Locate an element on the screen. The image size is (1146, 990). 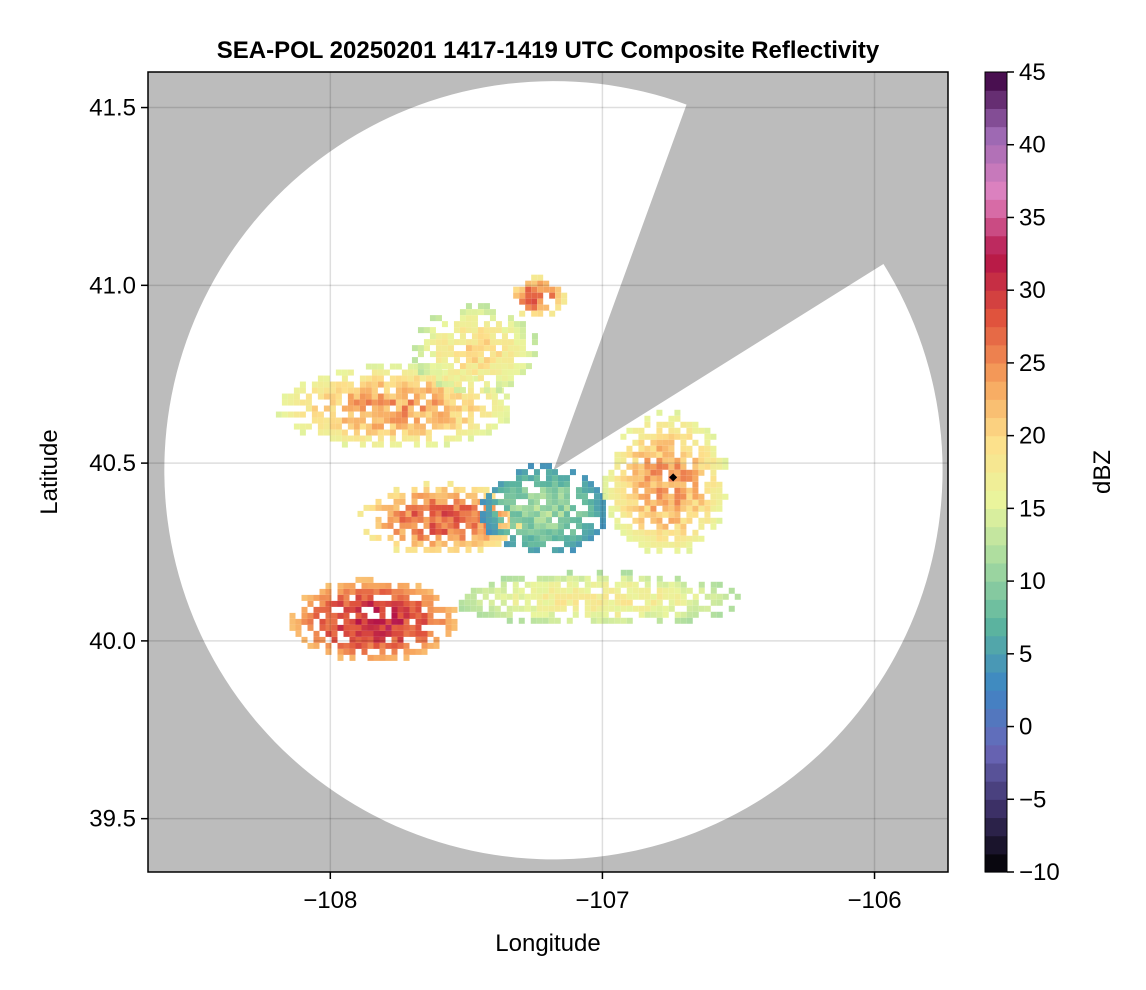
colorbar-tick-label: 30 is located at coordinates (1032, 290).